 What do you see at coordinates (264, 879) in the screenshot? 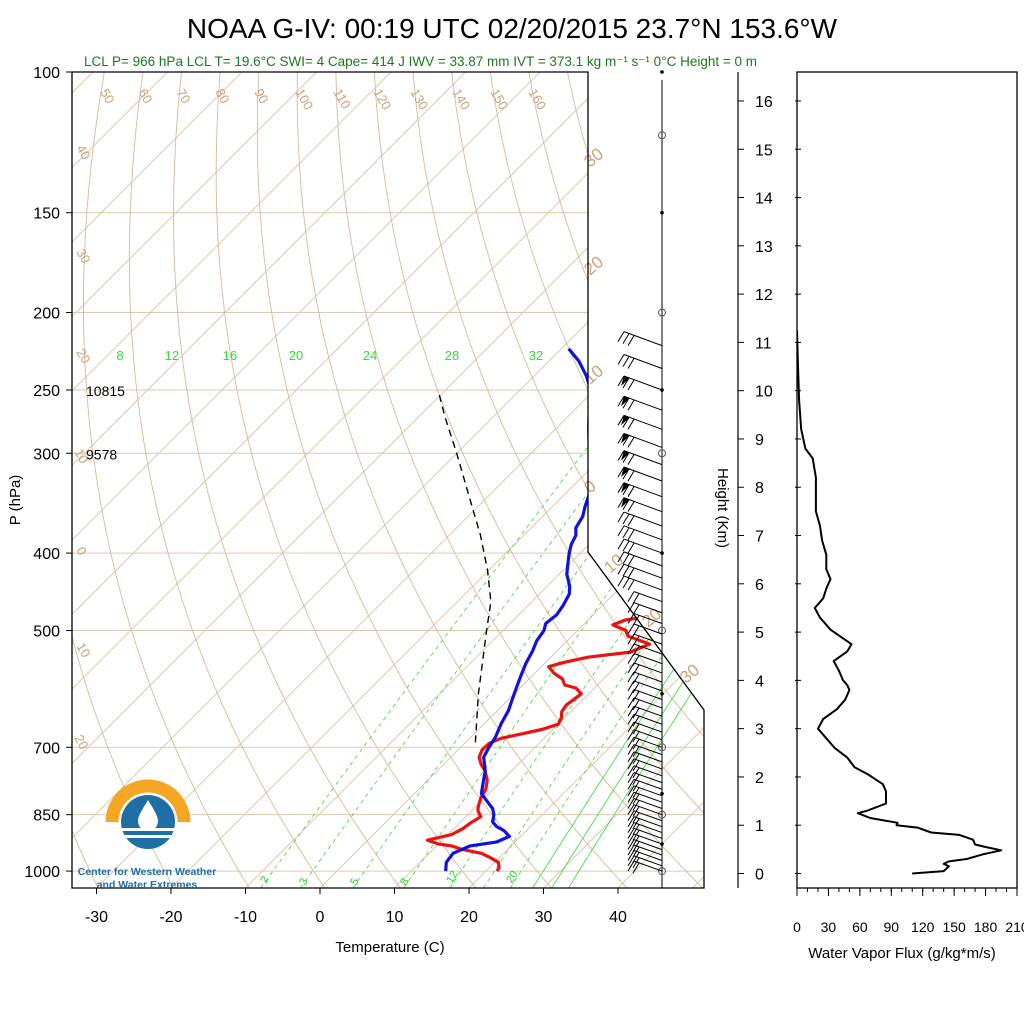
I see `mixing-ratio-label: 2` at bounding box center [264, 879].